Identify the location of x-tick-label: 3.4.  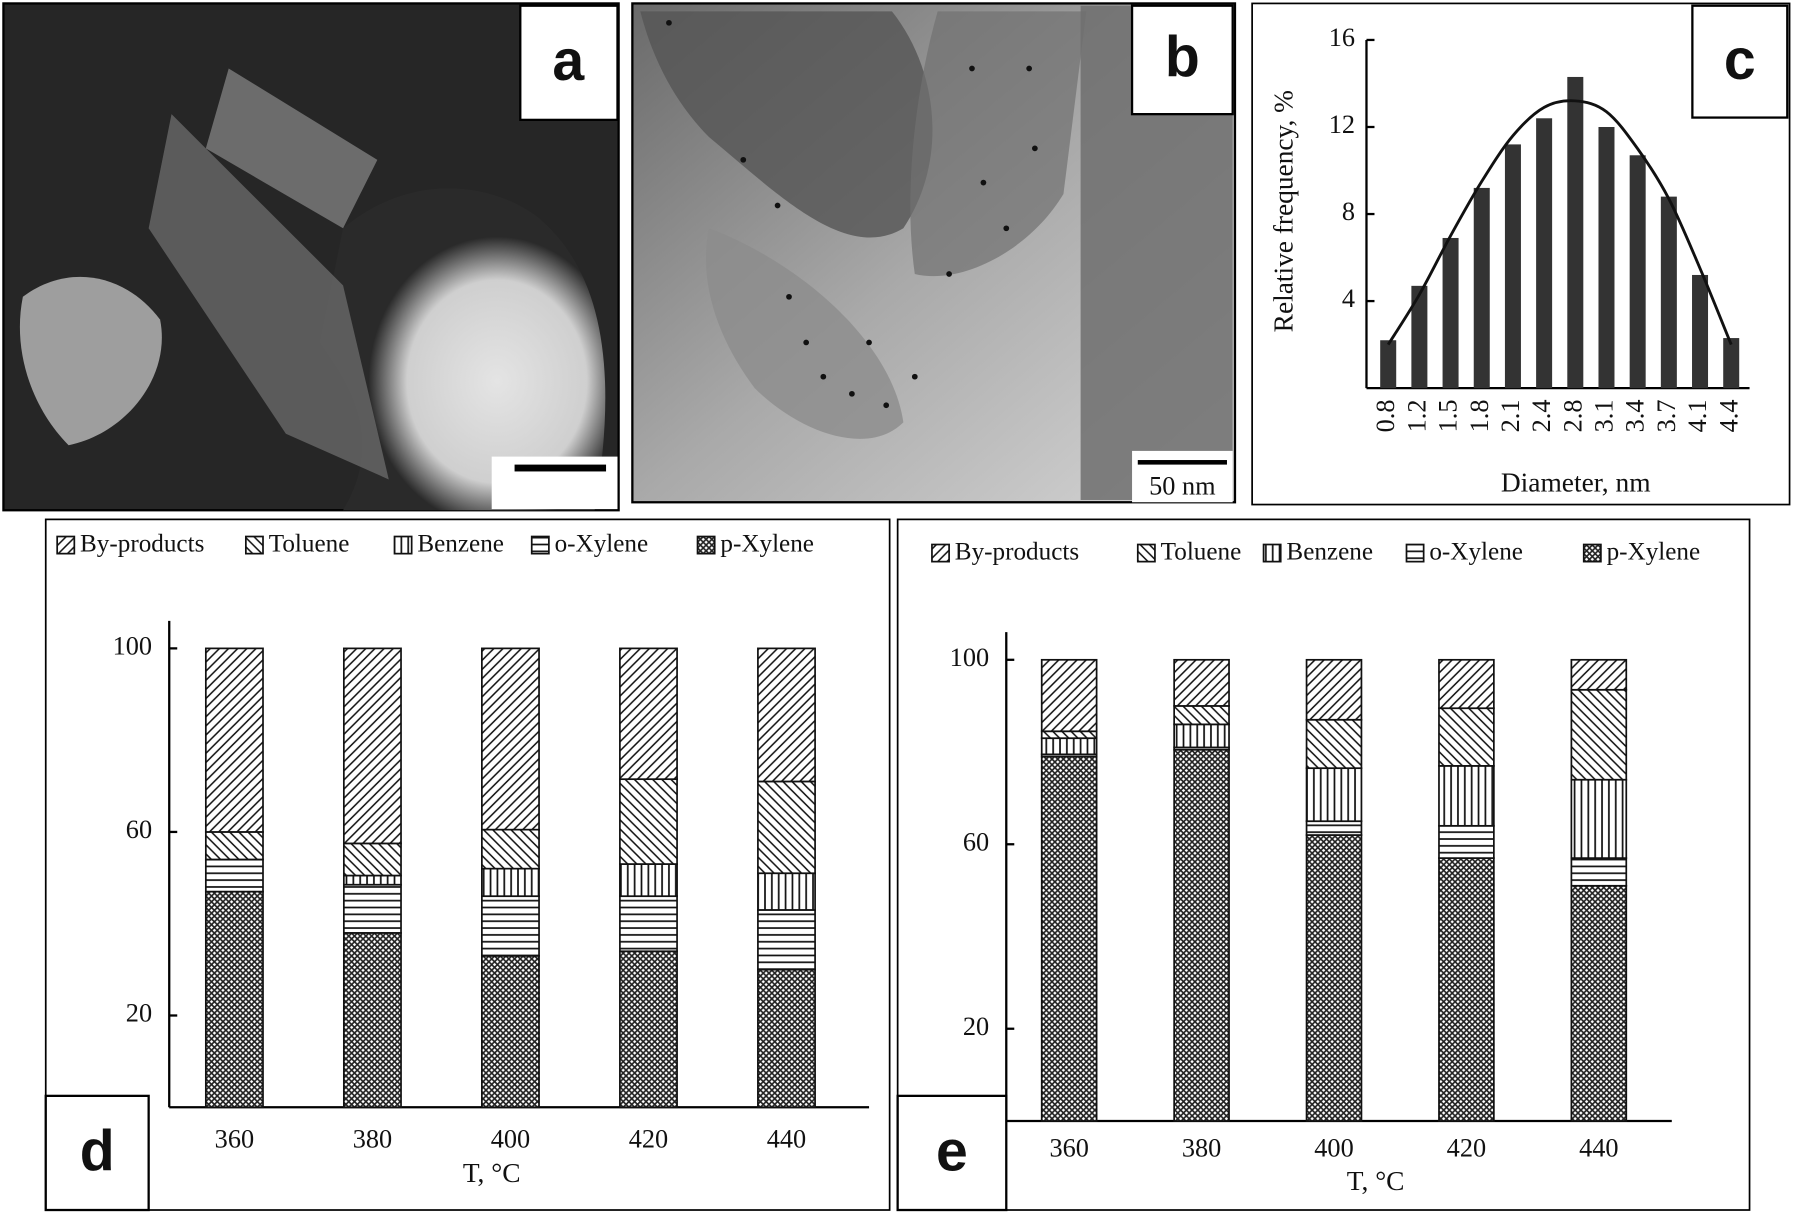
(1635, 416).